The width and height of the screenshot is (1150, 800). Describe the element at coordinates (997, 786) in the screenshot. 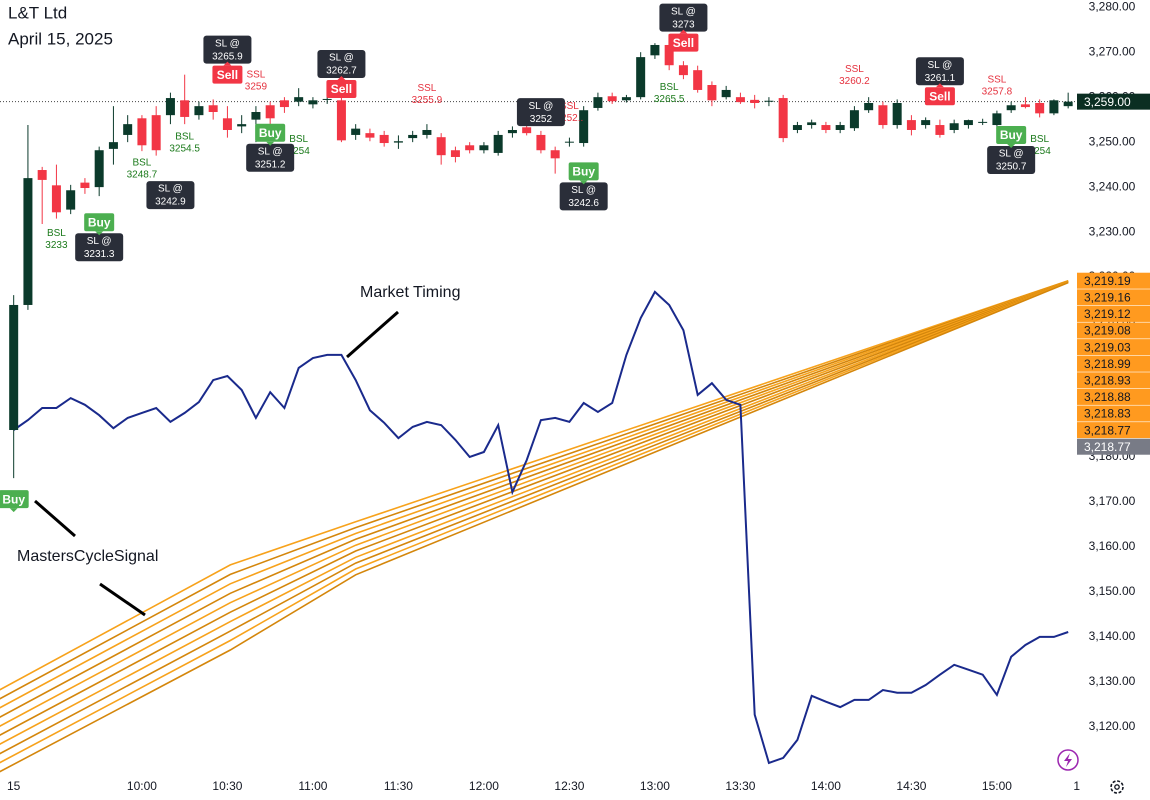

I see `x-tick-label: 15:00` at that location.